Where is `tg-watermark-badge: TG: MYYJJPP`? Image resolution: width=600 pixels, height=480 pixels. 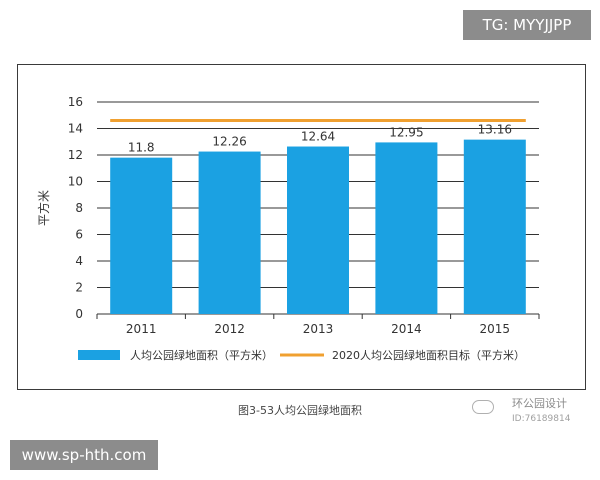 tg-watermark-badge: TG: MYYJJPP is located at coordinates (527, 25).